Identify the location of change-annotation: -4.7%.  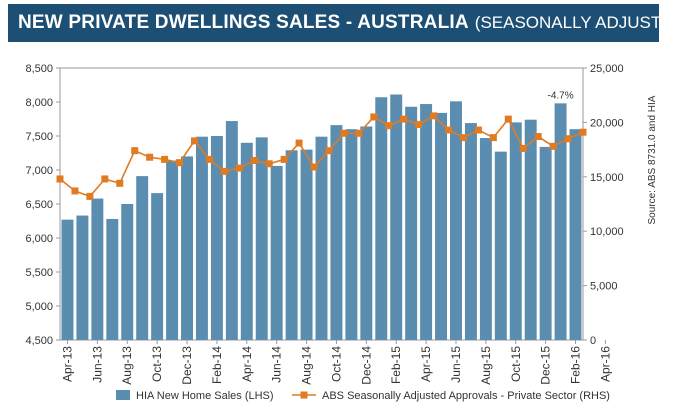
(561, 95).